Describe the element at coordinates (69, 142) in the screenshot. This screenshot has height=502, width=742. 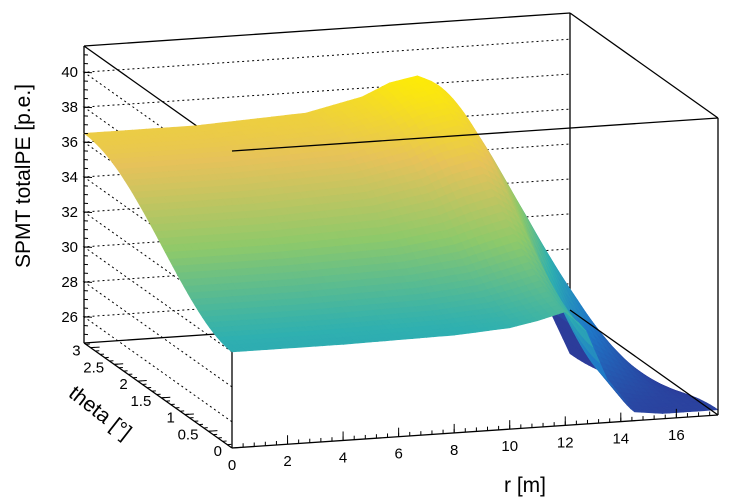
I see `z-tick-label: 36` at that location.